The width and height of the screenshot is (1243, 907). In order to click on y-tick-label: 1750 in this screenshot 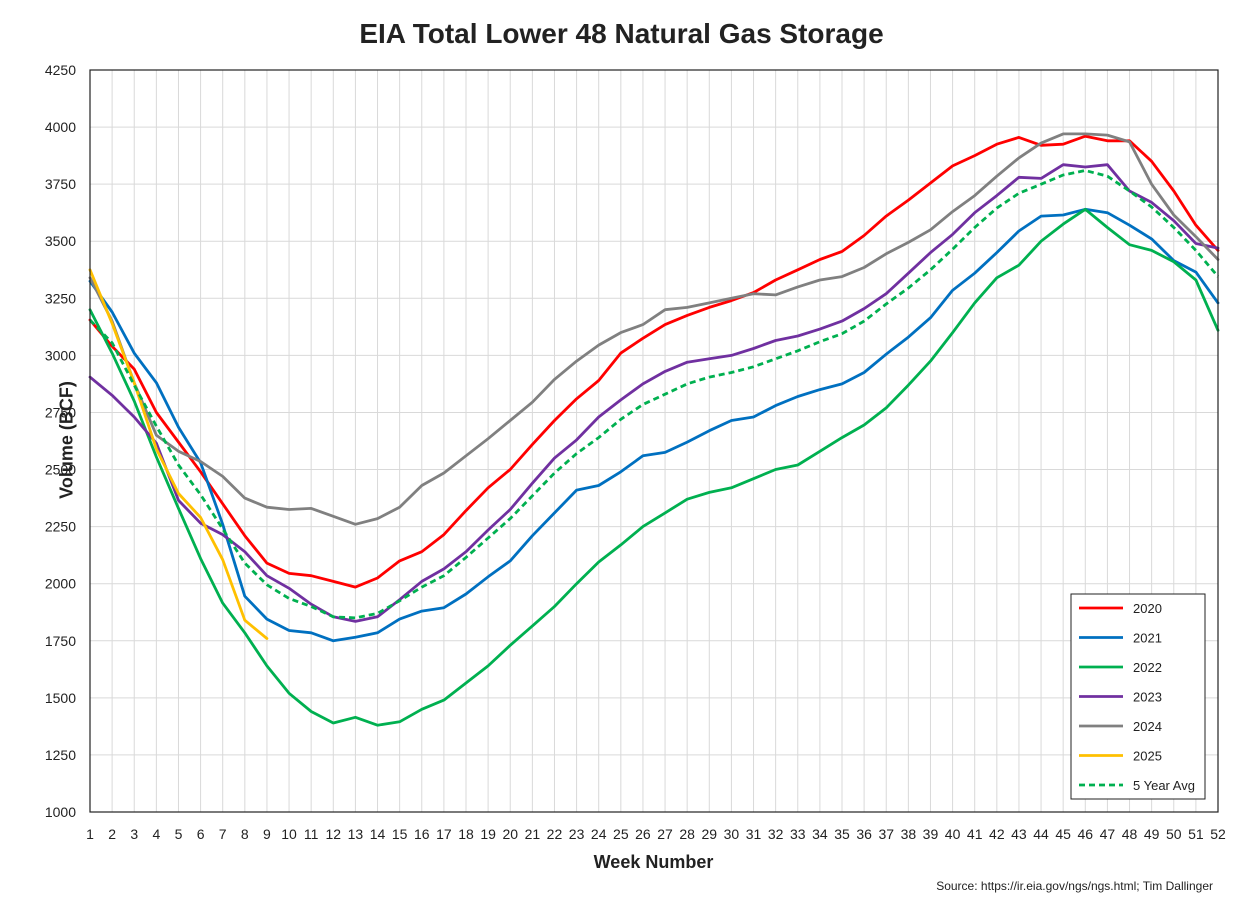, I will do `click(60, 641)`.